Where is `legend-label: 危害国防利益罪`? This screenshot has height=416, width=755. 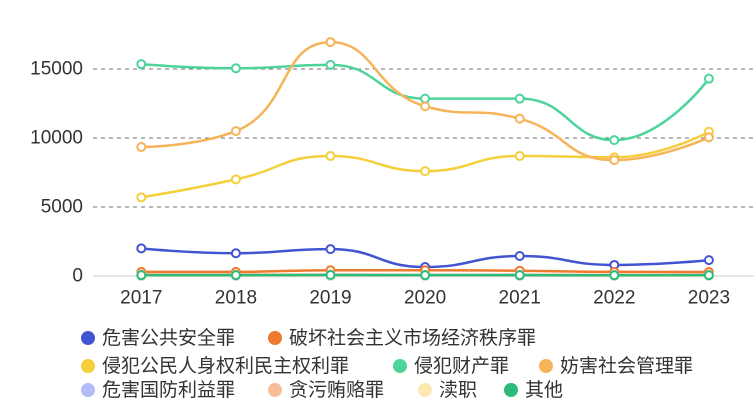
legend-label: 危害国防利益罪 is located at coordinates (169, 390).